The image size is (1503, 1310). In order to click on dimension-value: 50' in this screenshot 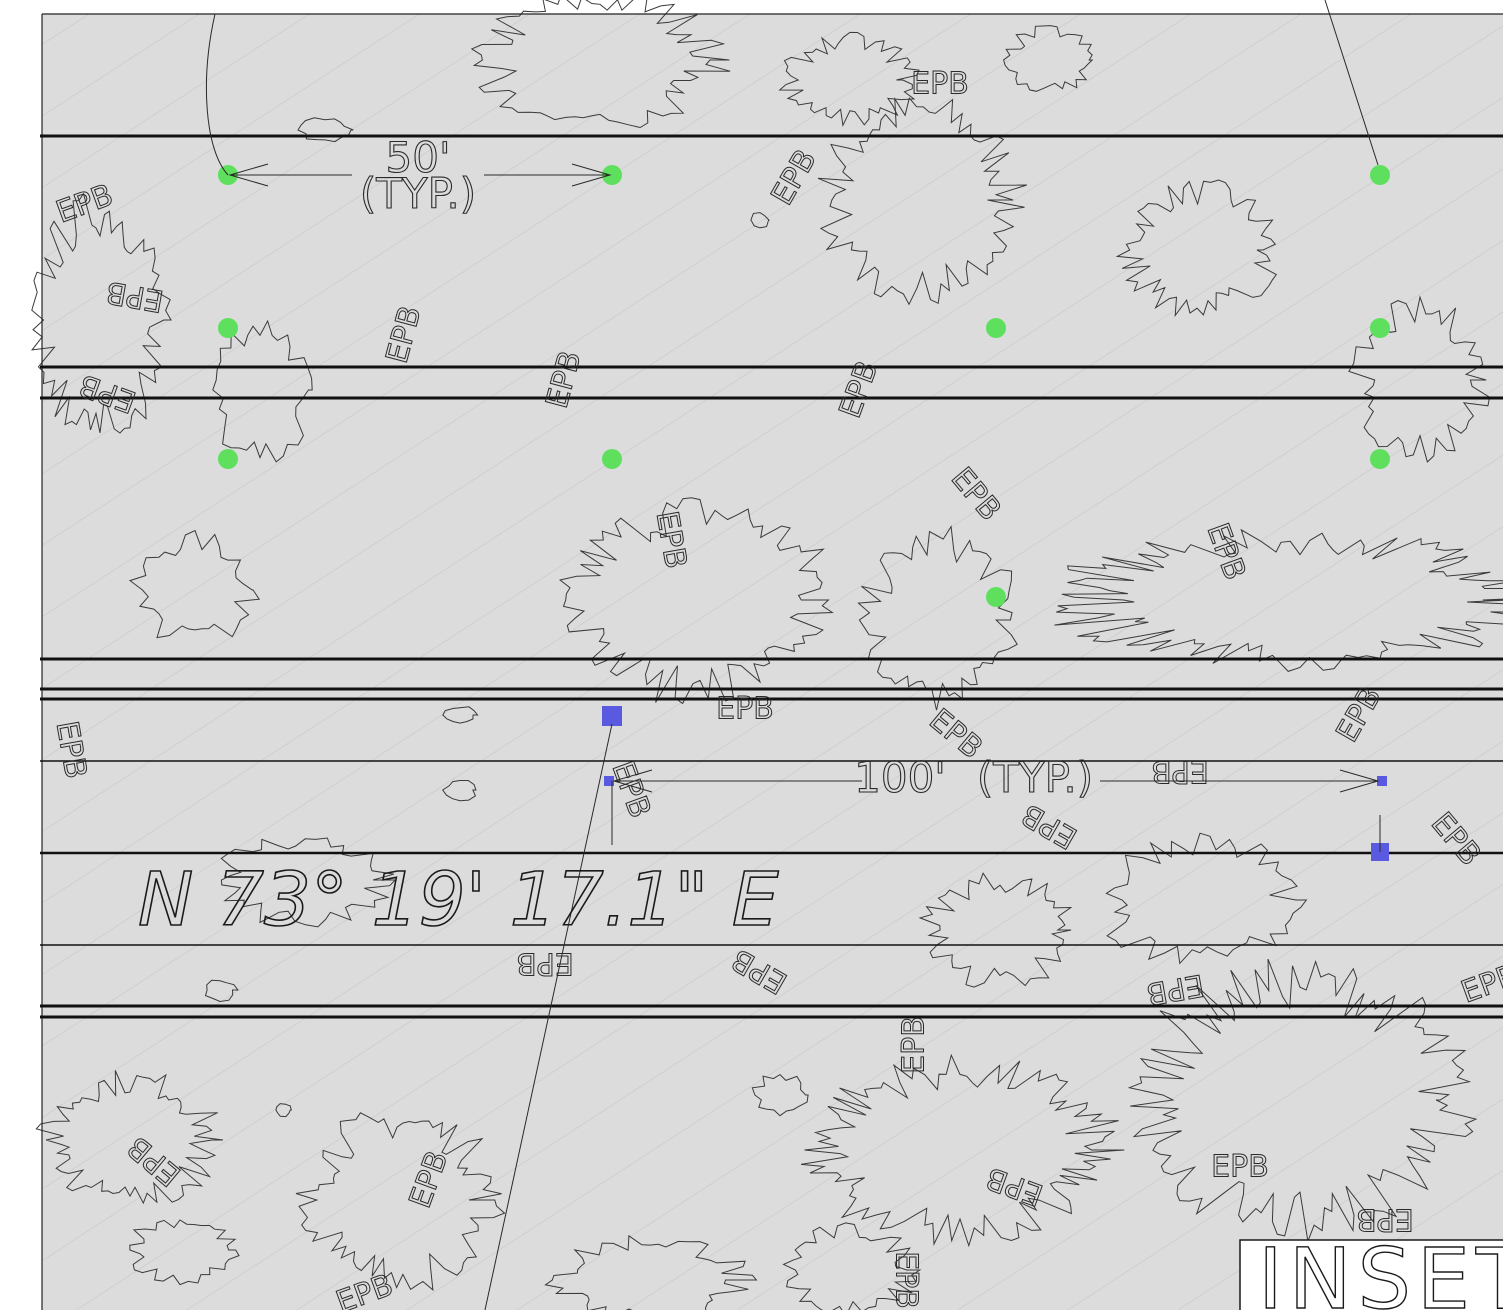, I will do `click(418, 157)`.